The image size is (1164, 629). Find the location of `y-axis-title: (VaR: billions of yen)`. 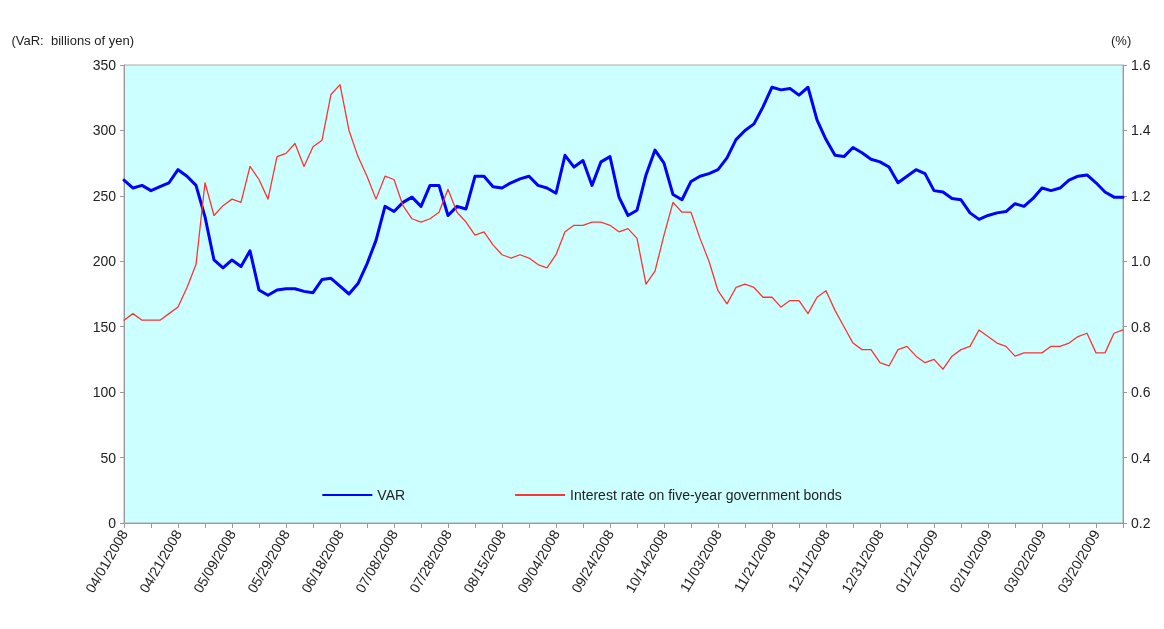

y-axis-title: (VaR: billions of yen) is located at coordinates (72, 40).